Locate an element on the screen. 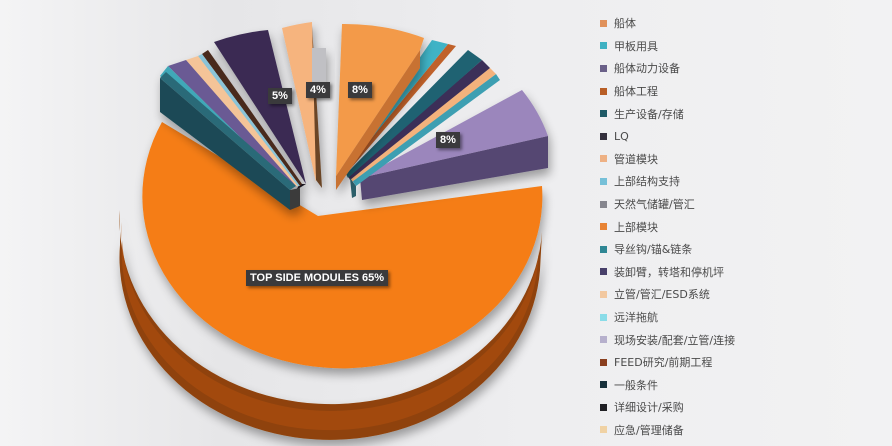 The width and height of the screenshot is (892, 446). legend-item: 现场安装/配套/立管/连接 is located at coordinates (745, 339).